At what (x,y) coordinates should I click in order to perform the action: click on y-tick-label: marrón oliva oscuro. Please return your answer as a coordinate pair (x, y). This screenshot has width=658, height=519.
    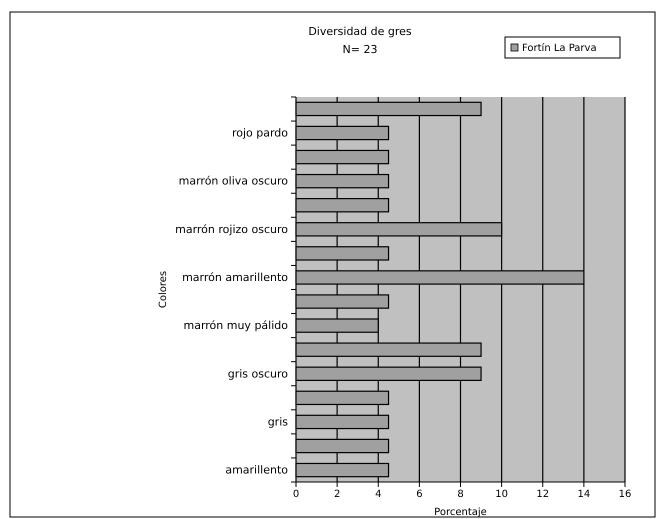
    Looking at the image, I should click on (233, 181).